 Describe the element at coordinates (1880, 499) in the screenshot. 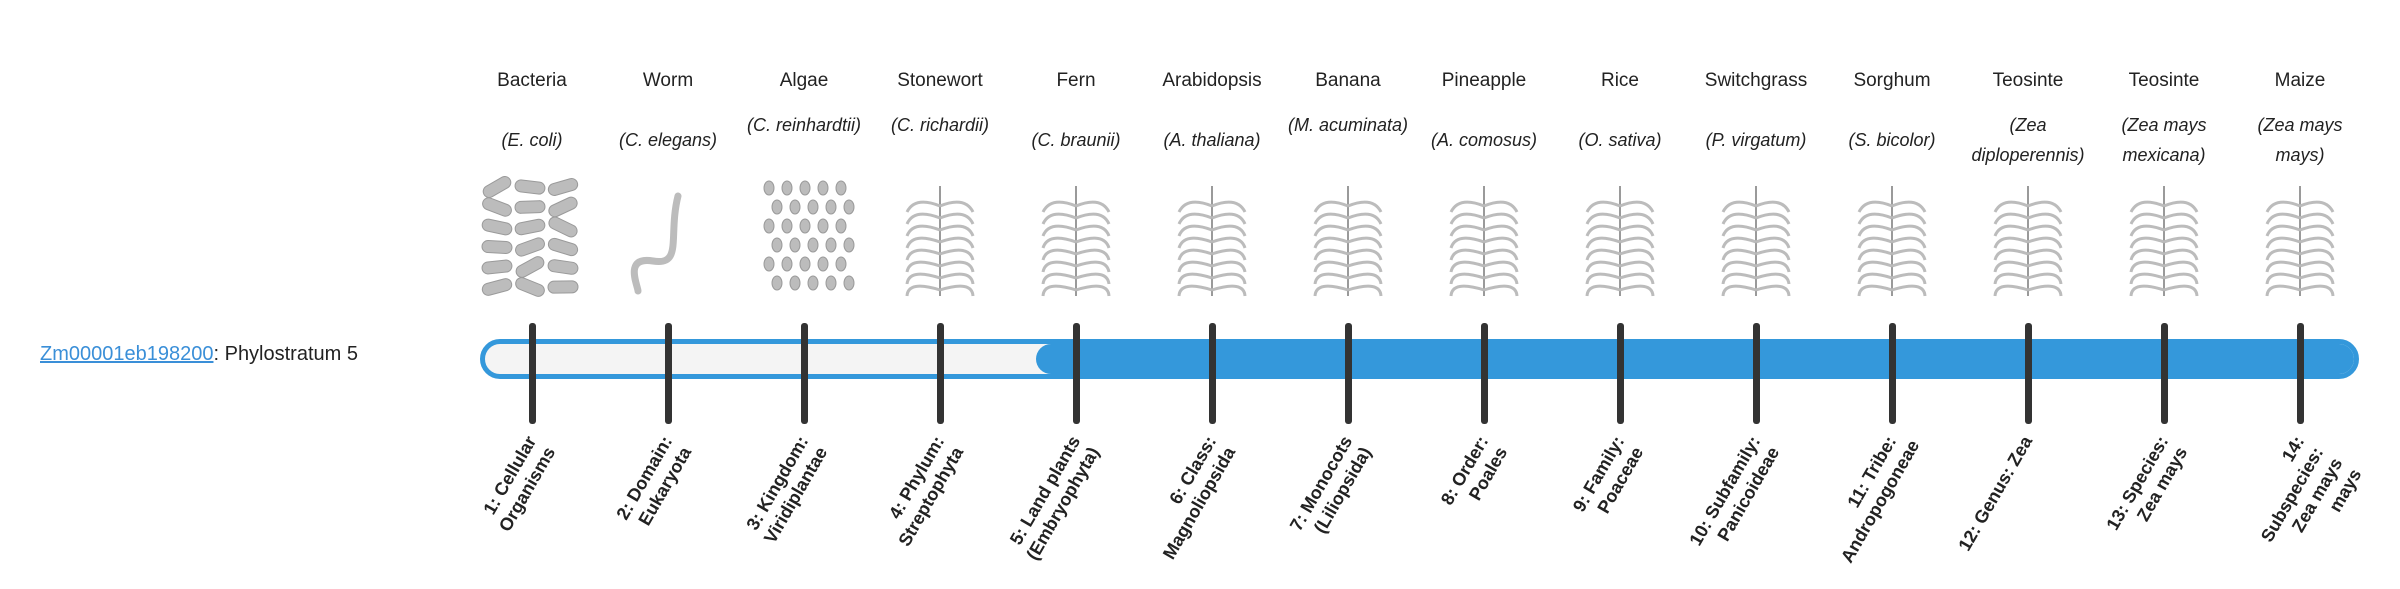

I see `stratum-label: 11: Tribe: Andropogoneae` at that location.